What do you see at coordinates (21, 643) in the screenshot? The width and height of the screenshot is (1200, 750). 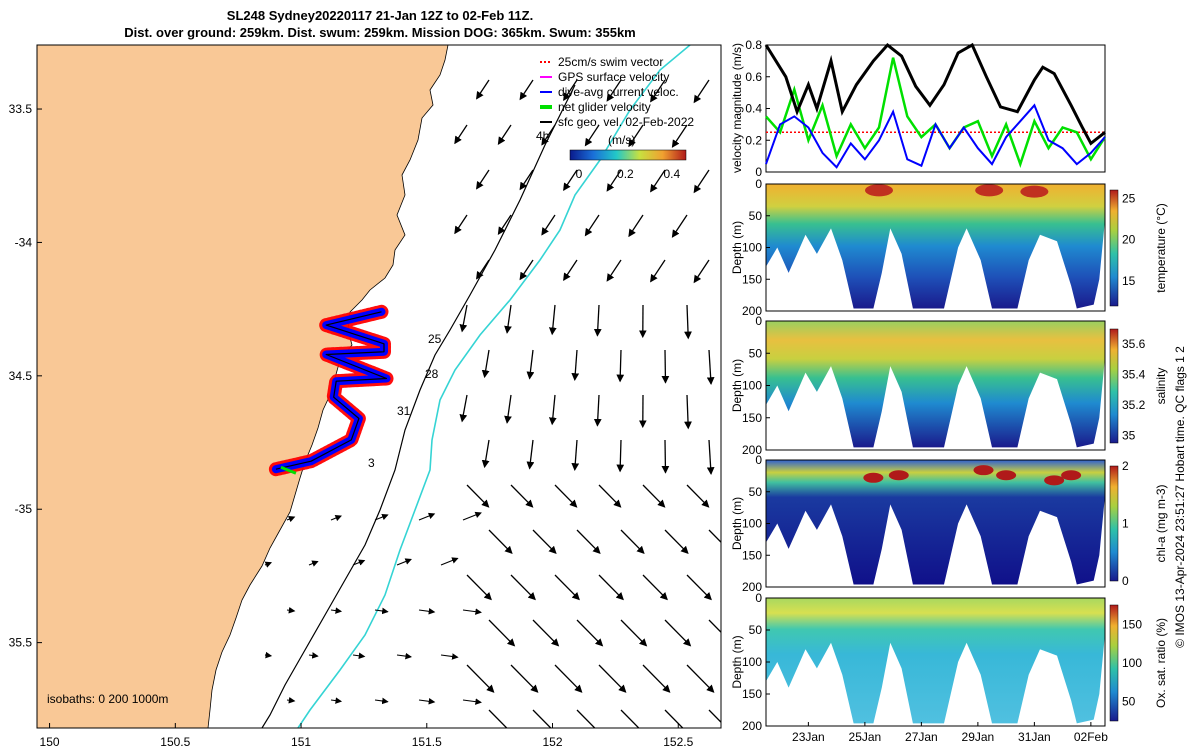 I see `map-y-tick-label: 35.5` at bounding box center [21, 643].